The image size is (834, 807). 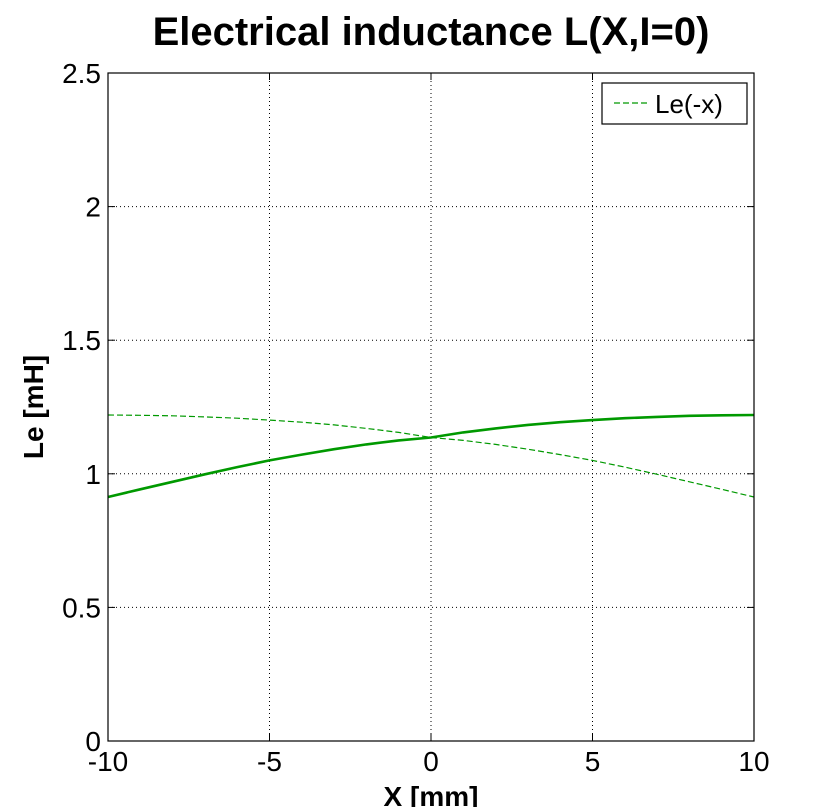 What do you see at coordinates (81, 340) in the screenshot?
I see `y-tick-label: 1.5` at bounding box center [81, 340].